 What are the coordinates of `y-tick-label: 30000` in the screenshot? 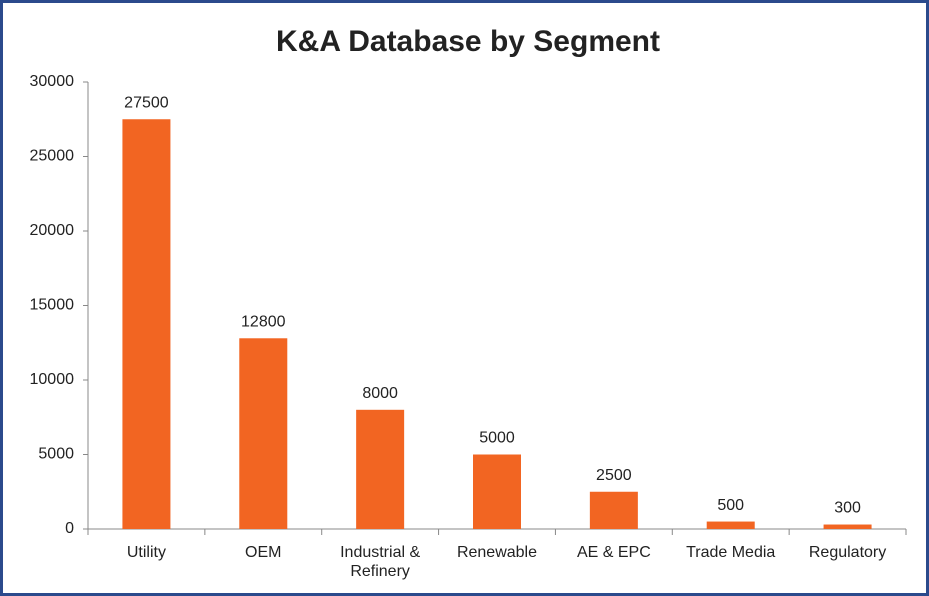 It's located at (52, 81).